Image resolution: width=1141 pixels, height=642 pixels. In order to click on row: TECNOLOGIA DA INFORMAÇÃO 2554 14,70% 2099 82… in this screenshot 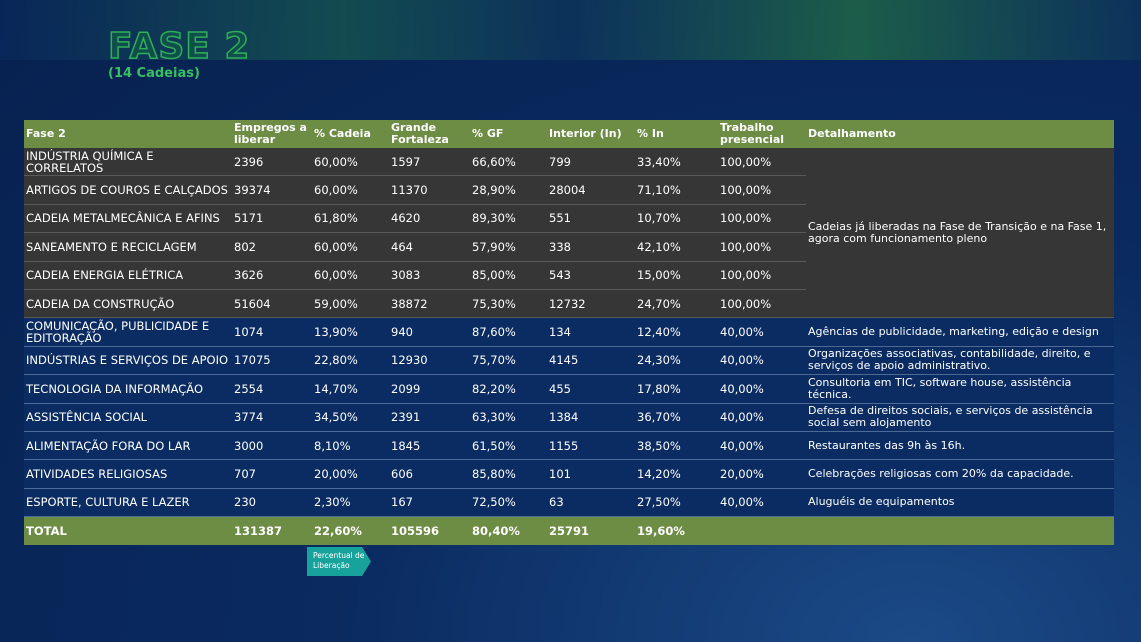, I will do `click(569, 389)`.